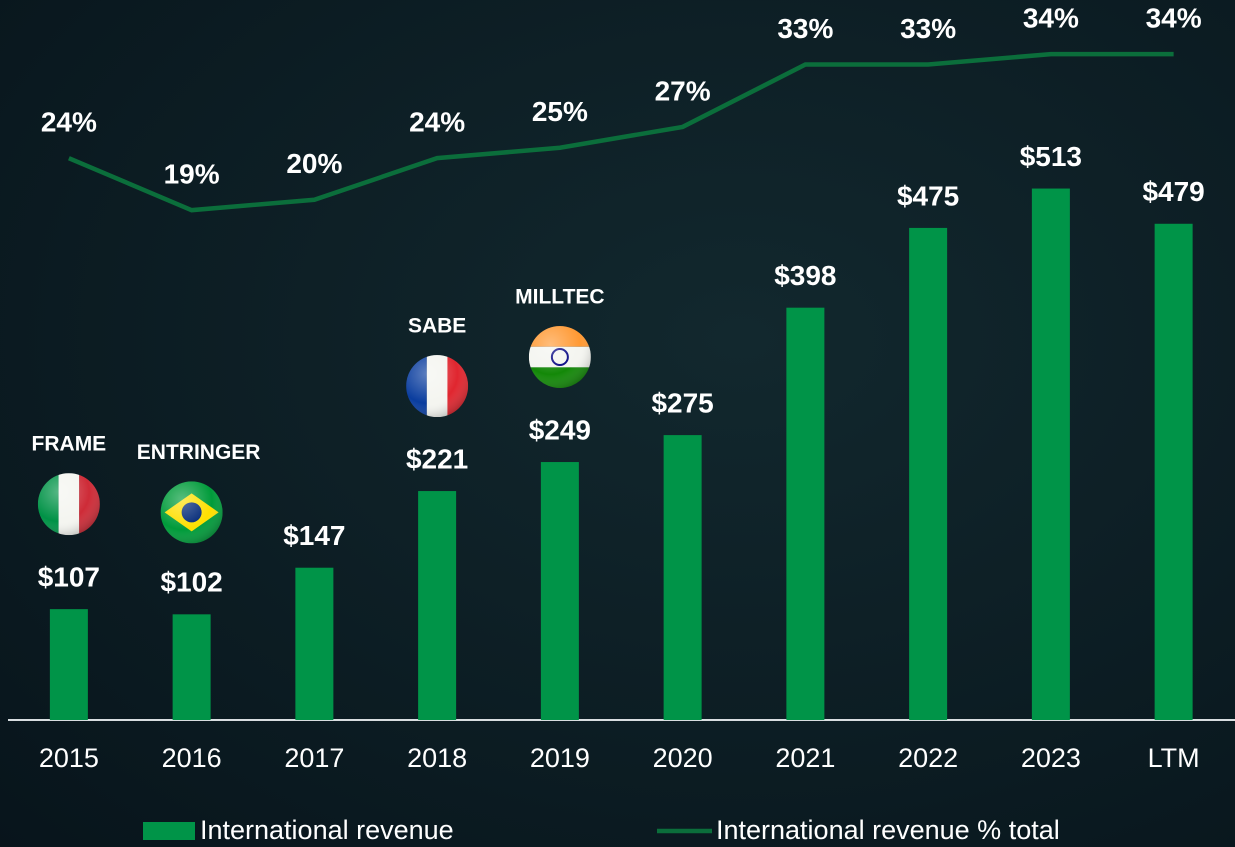  What do you see at coordinates (683, 758) in the screenshot?
I see `x-tick-label: 2020` at bounding box center [683, 758].